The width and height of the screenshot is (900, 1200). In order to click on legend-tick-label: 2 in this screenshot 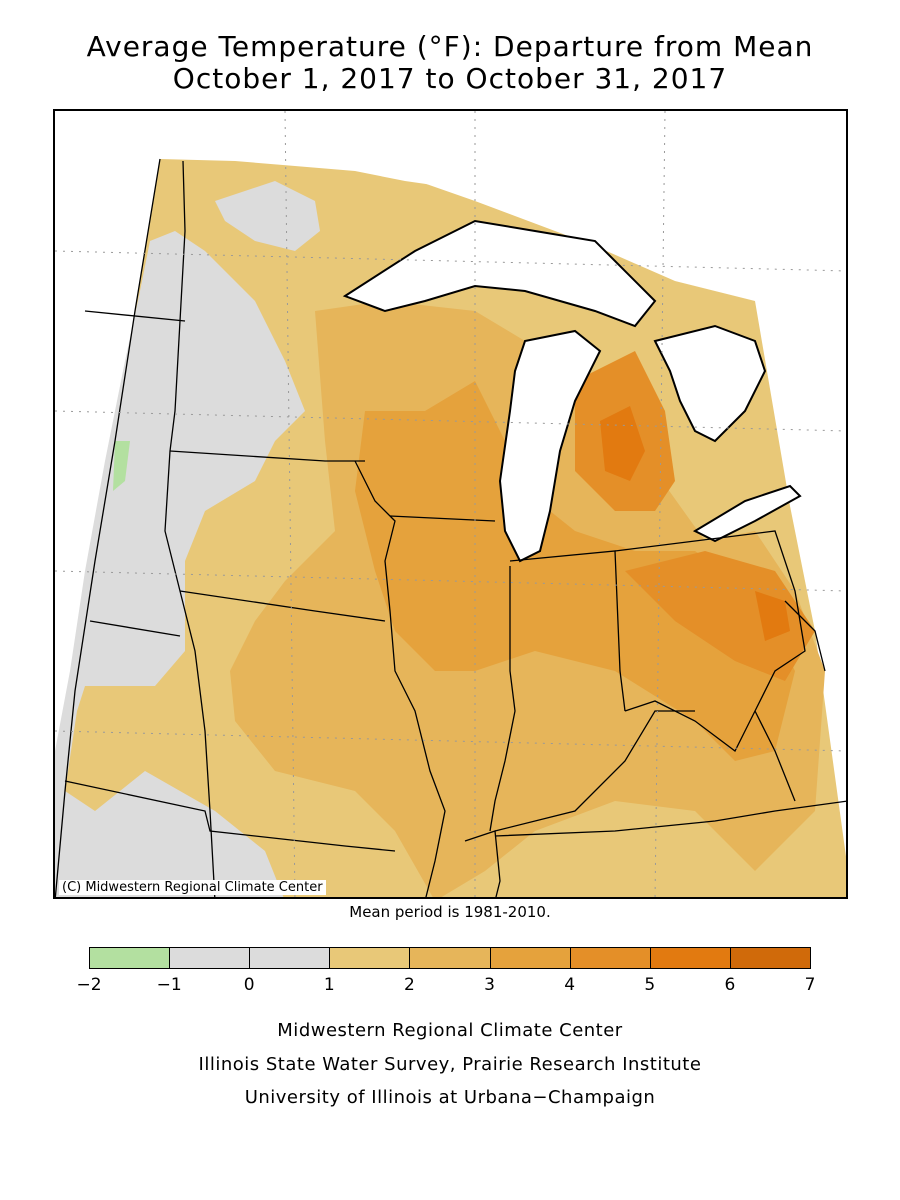, I will do `click(409, 985)`.